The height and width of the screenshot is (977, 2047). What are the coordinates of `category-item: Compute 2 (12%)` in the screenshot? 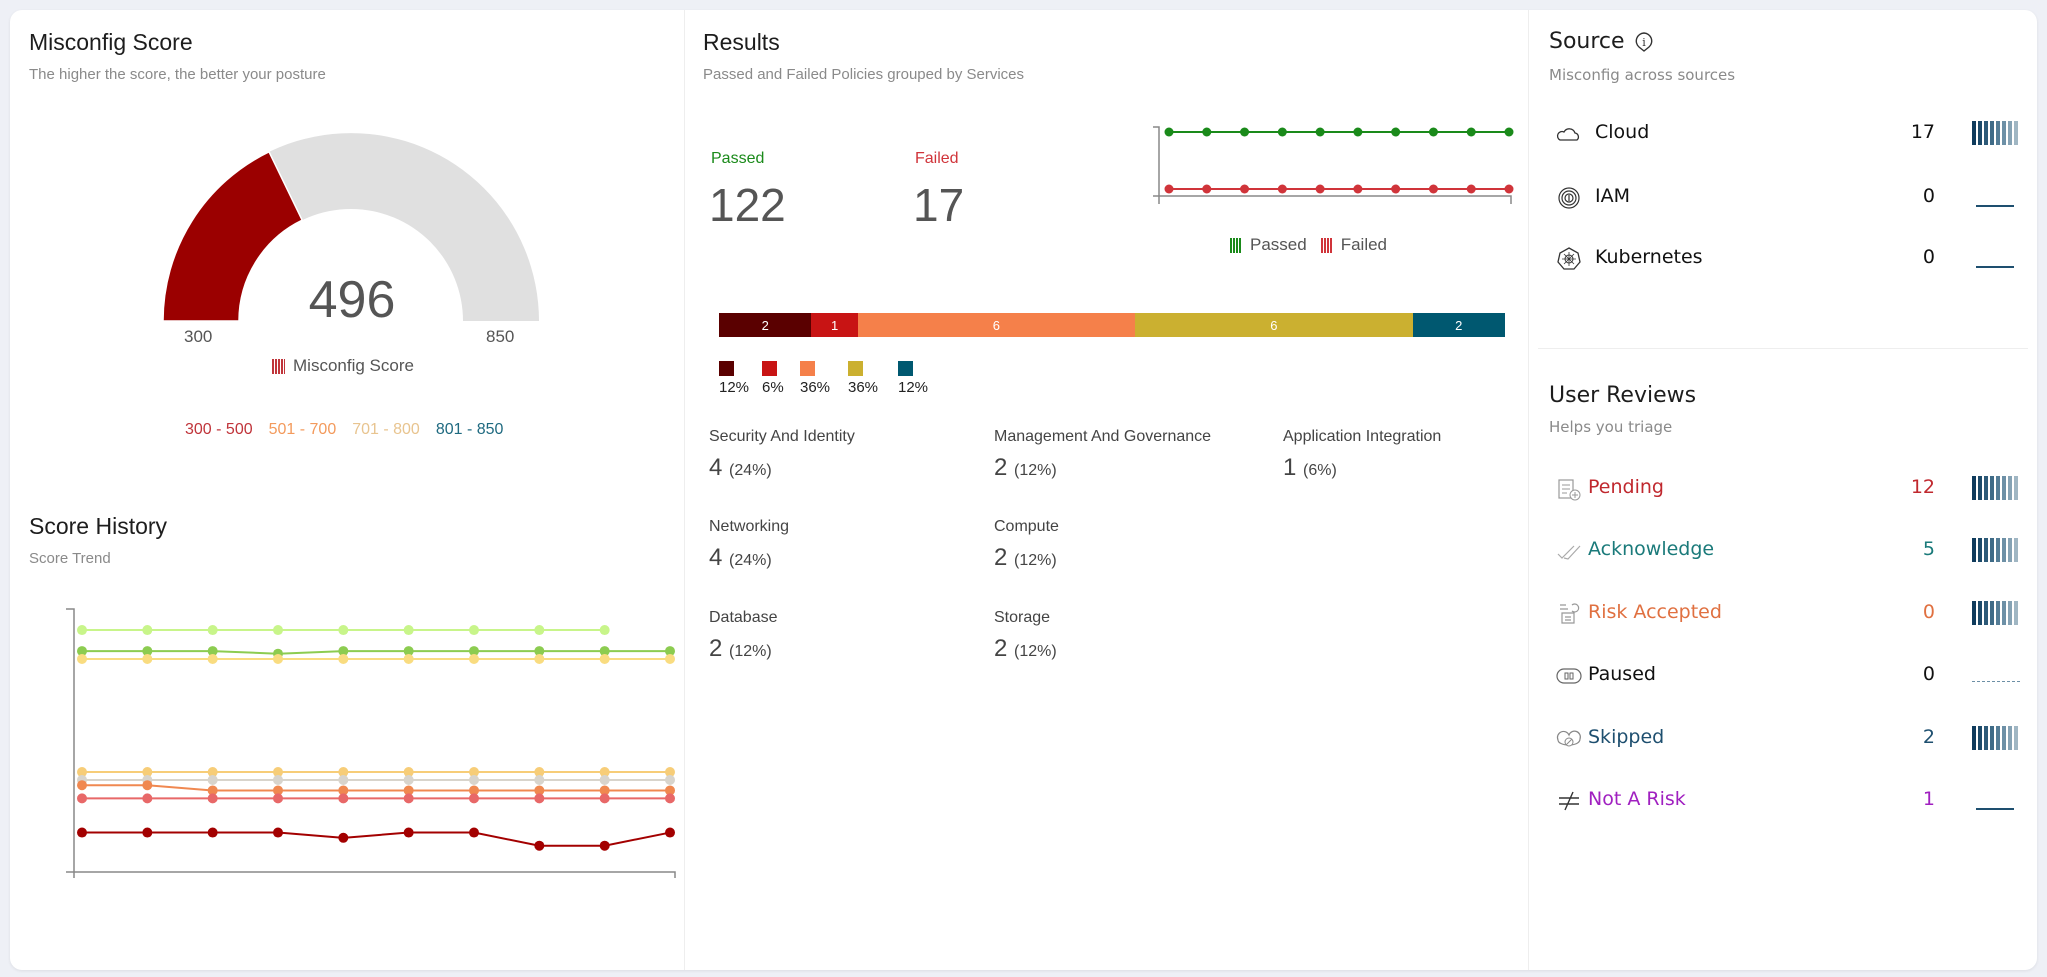 It's located at (1026, 545).